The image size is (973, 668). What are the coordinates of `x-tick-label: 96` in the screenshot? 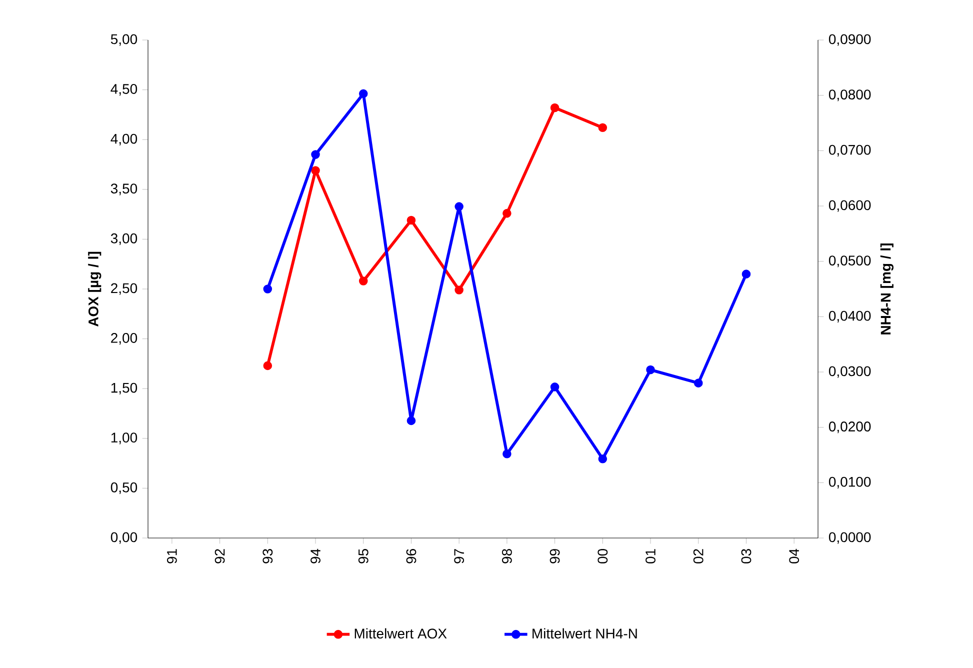 It's located at (411, 556).